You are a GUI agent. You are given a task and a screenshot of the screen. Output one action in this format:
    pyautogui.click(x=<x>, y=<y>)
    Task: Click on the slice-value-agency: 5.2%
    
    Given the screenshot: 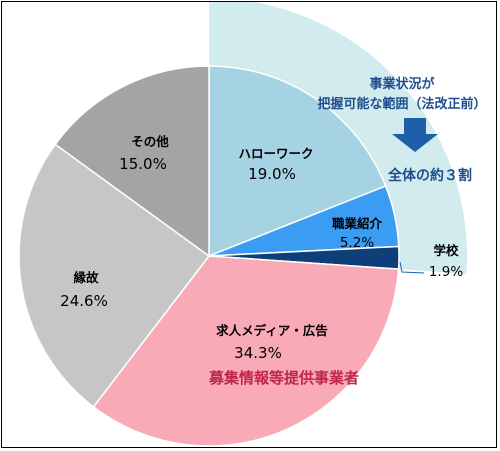 What is the action you would take?
    pyautogui.click(x=357, y=243)
    